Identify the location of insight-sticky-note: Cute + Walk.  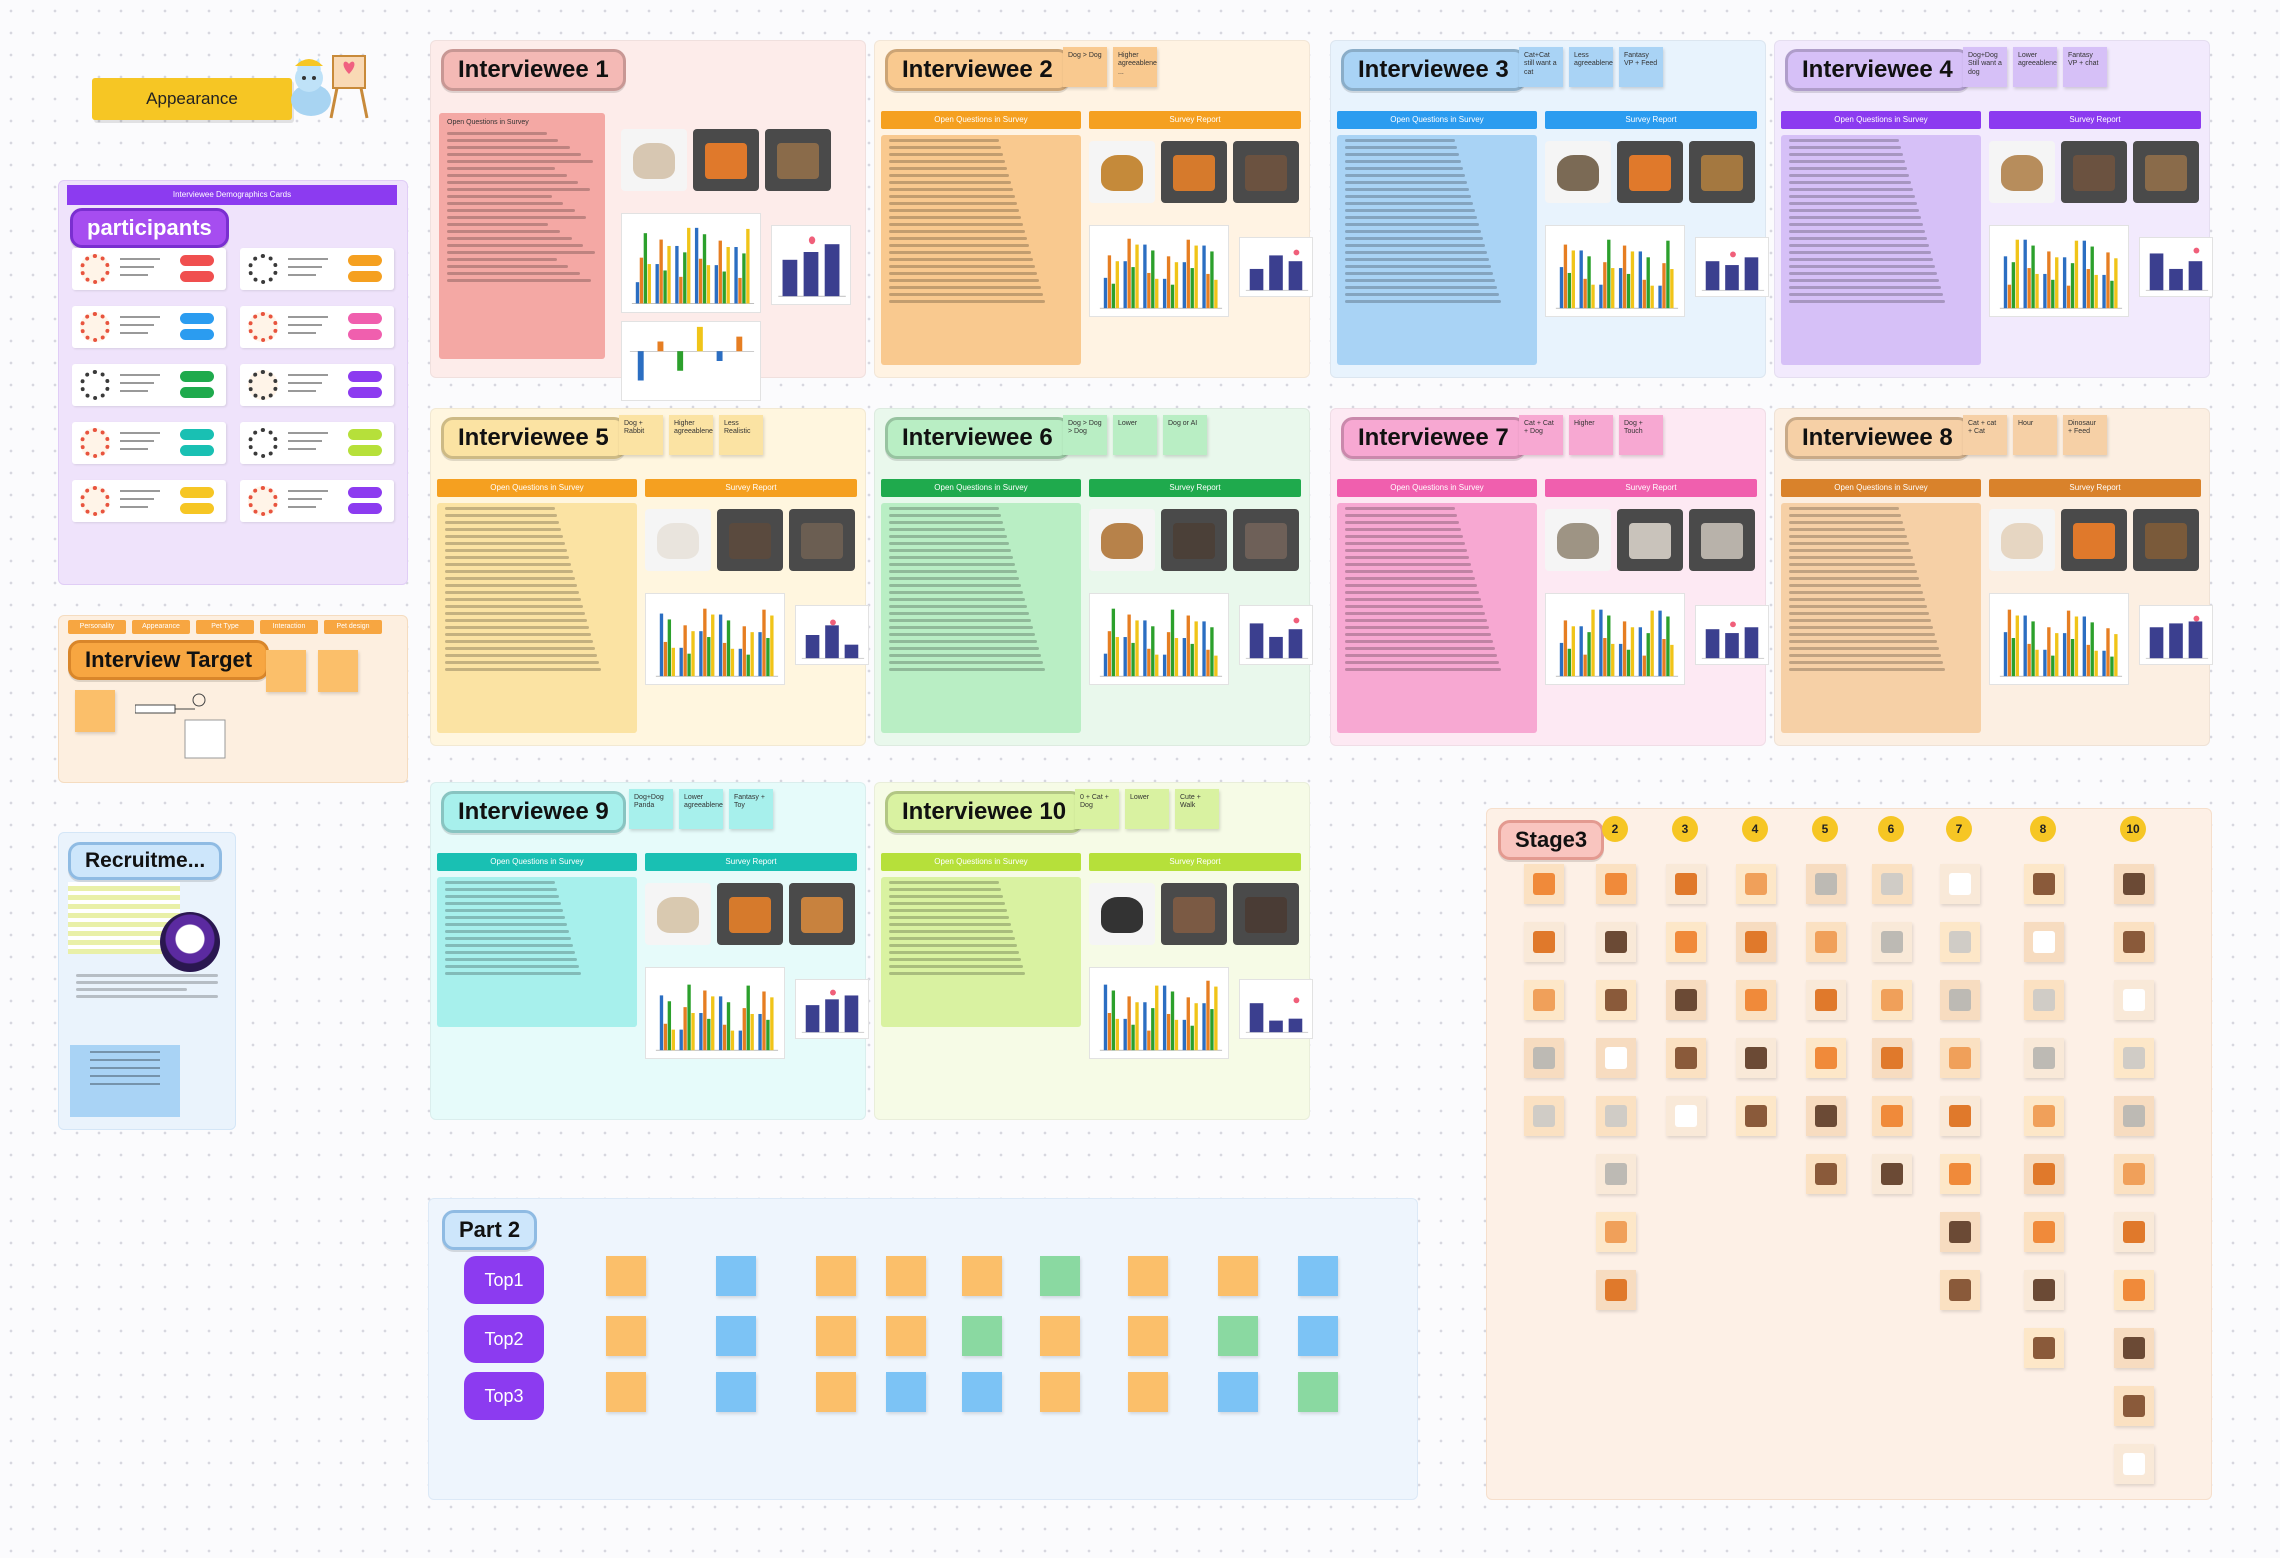
(1197, 809).